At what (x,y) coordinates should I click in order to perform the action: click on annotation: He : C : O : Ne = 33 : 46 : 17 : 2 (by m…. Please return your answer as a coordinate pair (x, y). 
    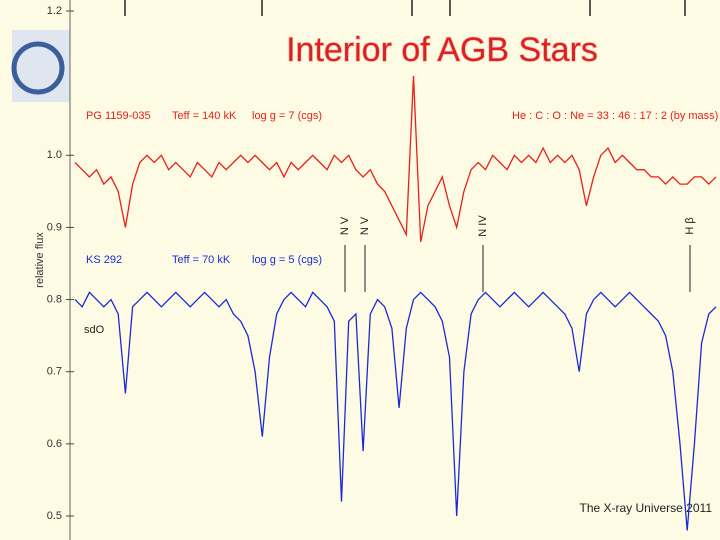
    Looking at the image, I should click on (615, 116).